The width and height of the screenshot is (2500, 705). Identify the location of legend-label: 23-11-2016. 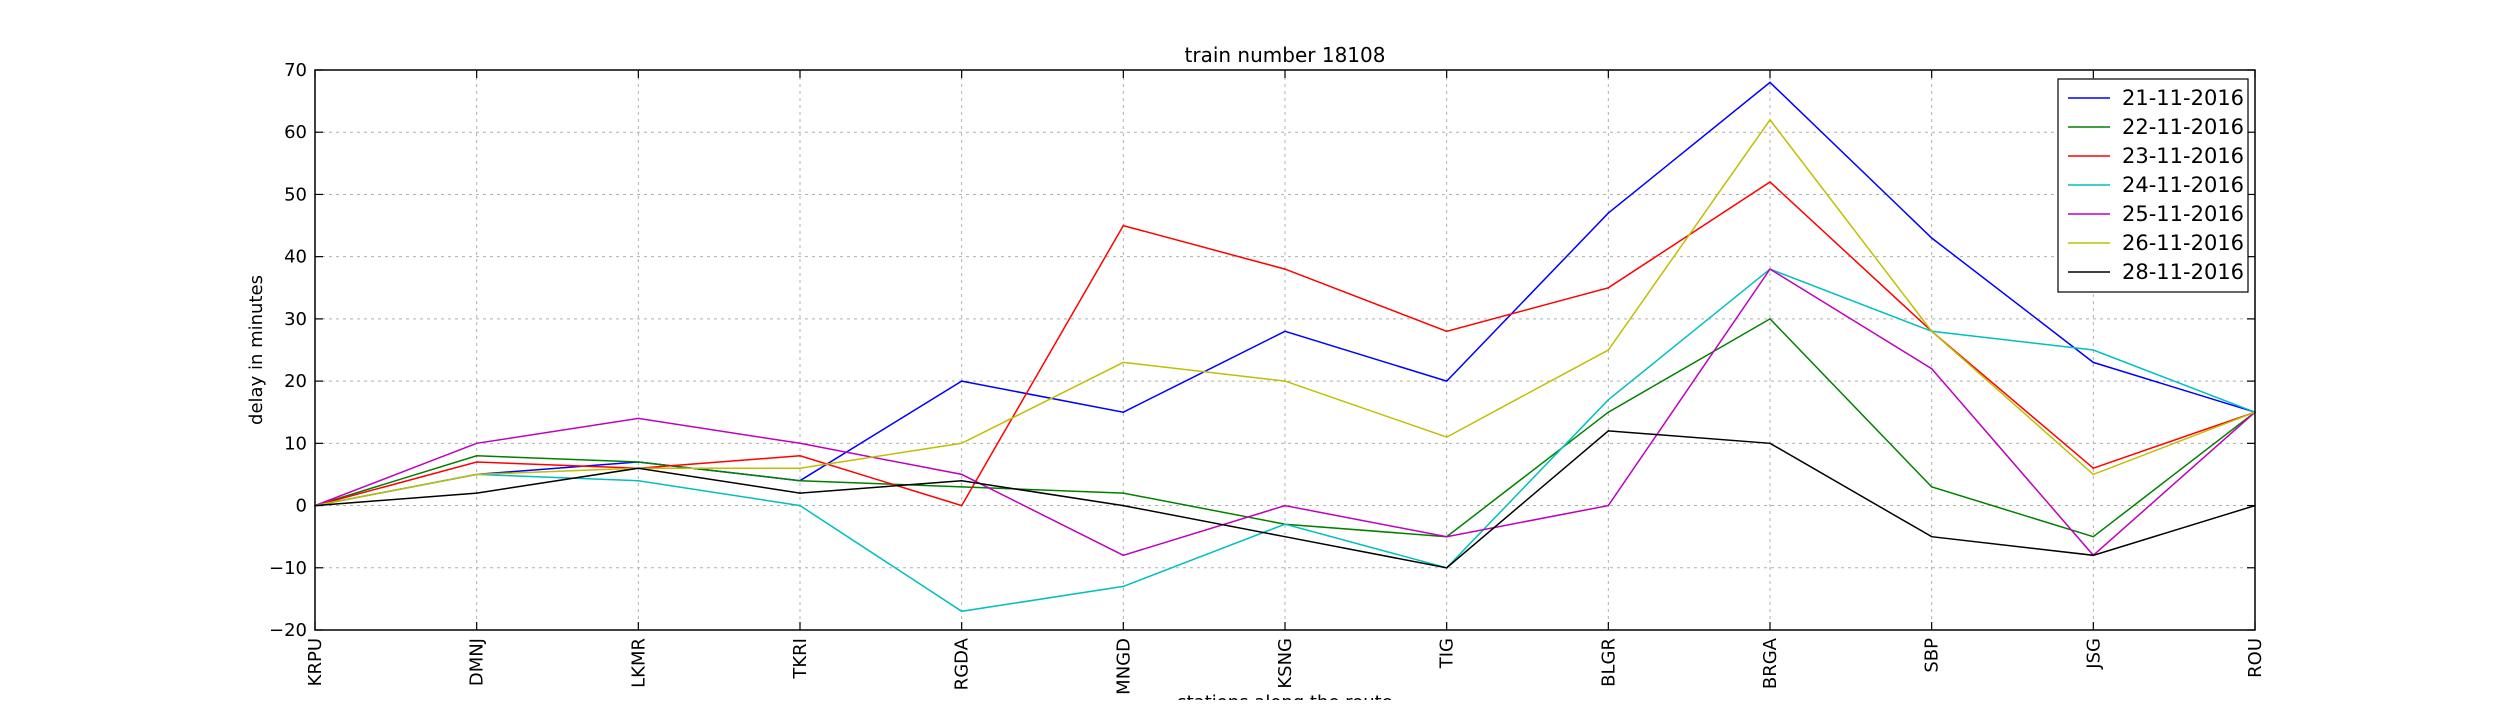
(2183, 156).